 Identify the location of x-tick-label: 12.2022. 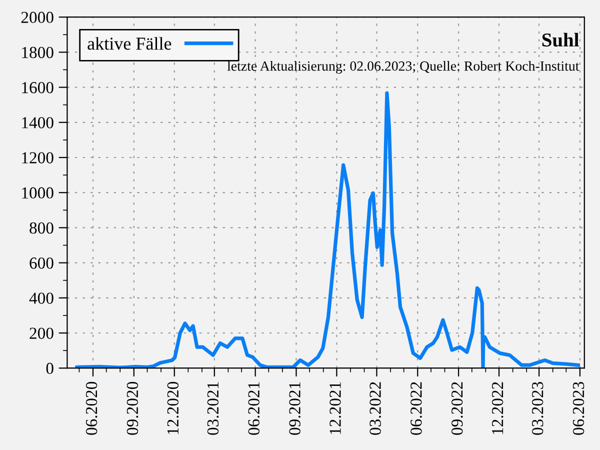
(498, 408).